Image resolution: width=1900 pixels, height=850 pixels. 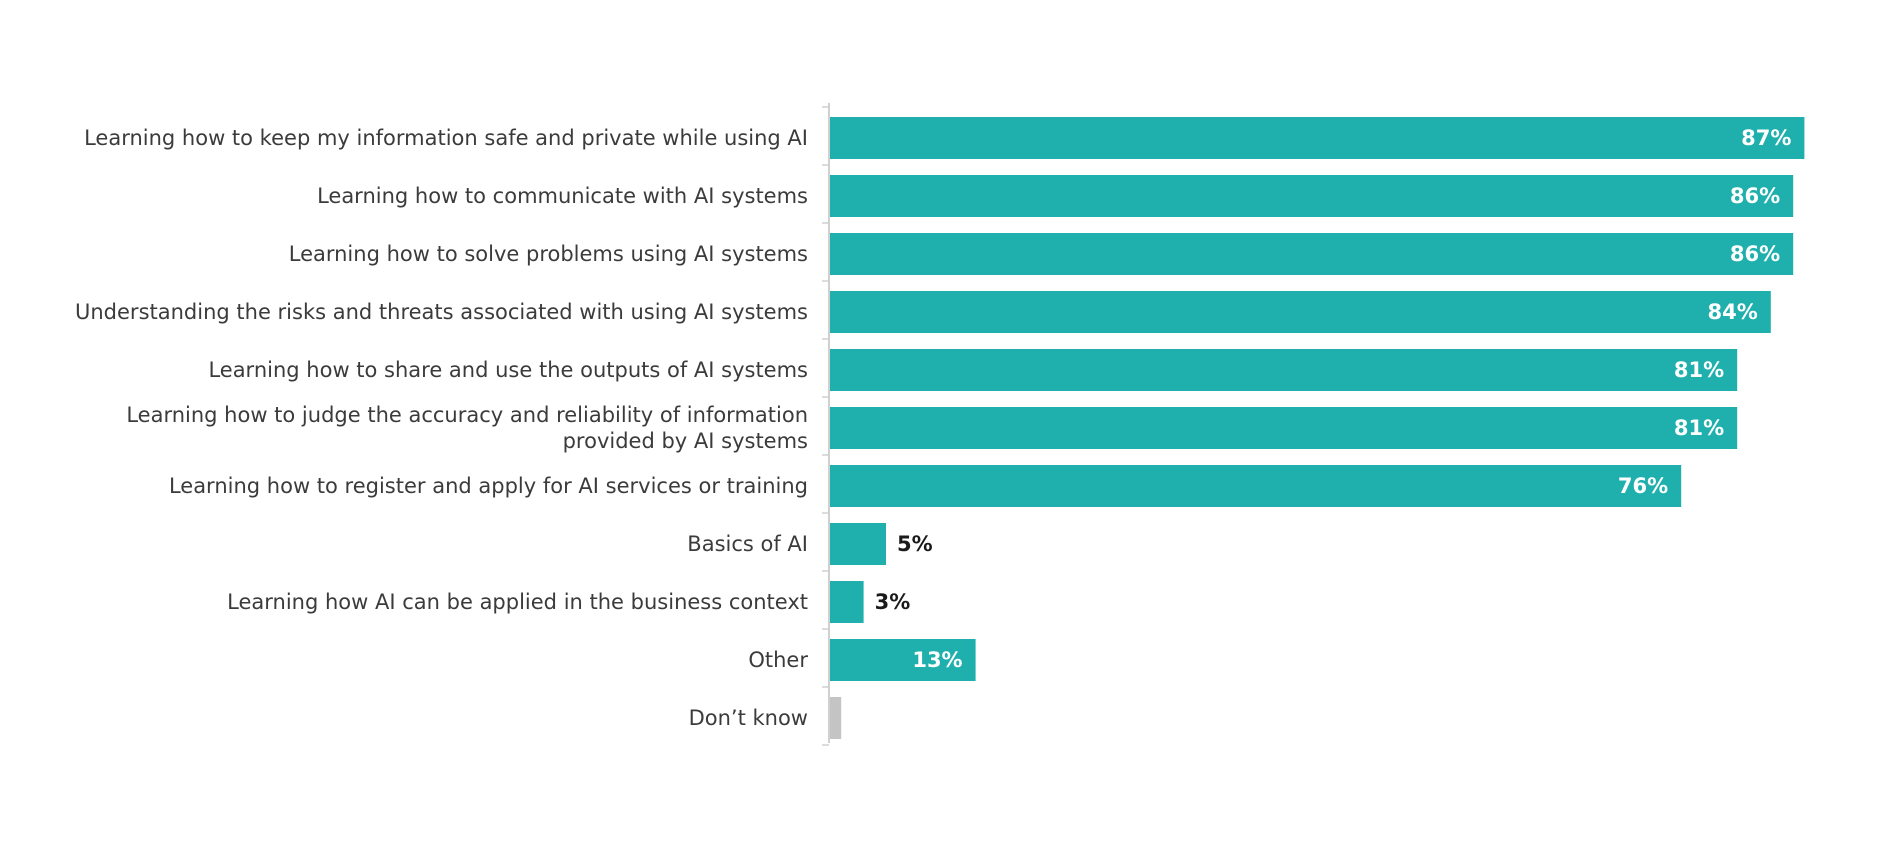 I want to click on data-label: 87%, so click(x=1766, y=138).